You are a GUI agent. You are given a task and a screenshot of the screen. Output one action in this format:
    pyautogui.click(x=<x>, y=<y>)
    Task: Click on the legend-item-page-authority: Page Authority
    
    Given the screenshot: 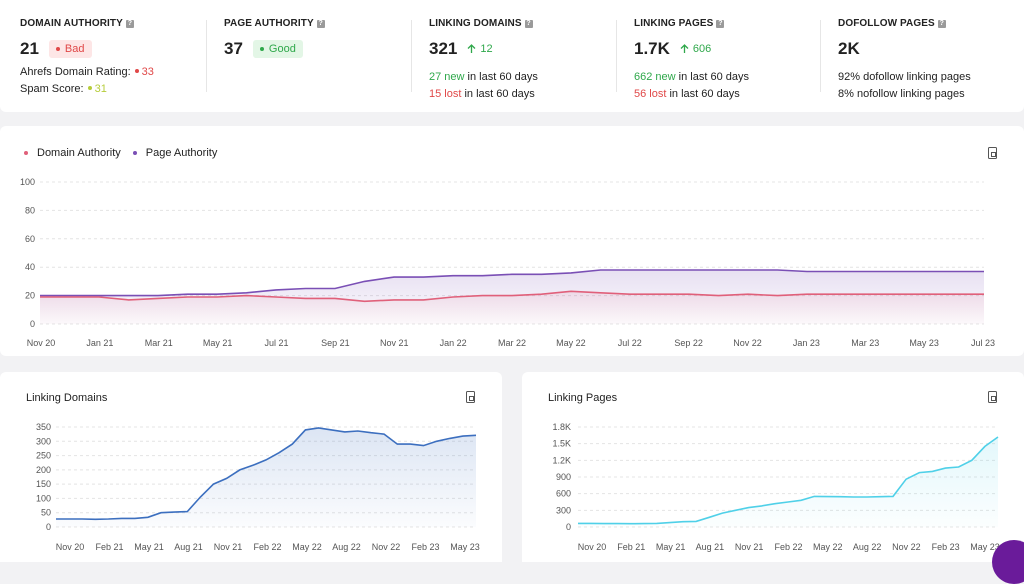 What is the action you would take?
    pyautogui.click(x=175, y=153)
    